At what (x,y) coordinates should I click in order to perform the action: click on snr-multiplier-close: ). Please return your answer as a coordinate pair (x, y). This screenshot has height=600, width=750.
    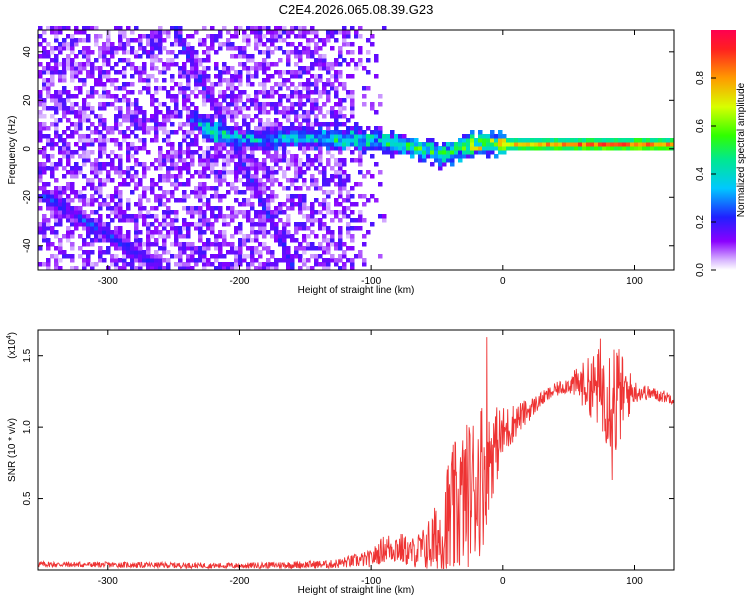
    Looking at the image, I should click on (12, 333).